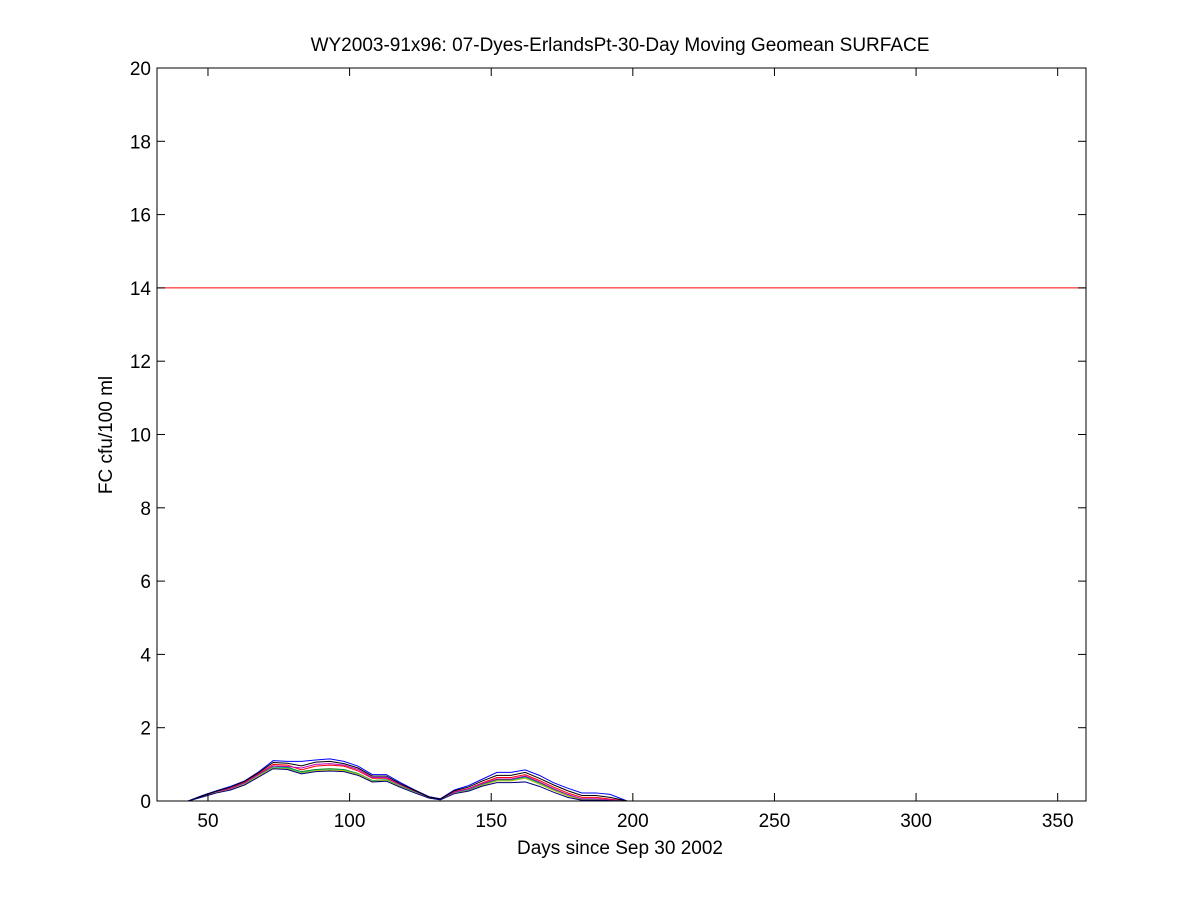 Image resolution: width=1200 pixels, height=900 pixels. I want to click on x-tick-label: 300, so click(916, 821).